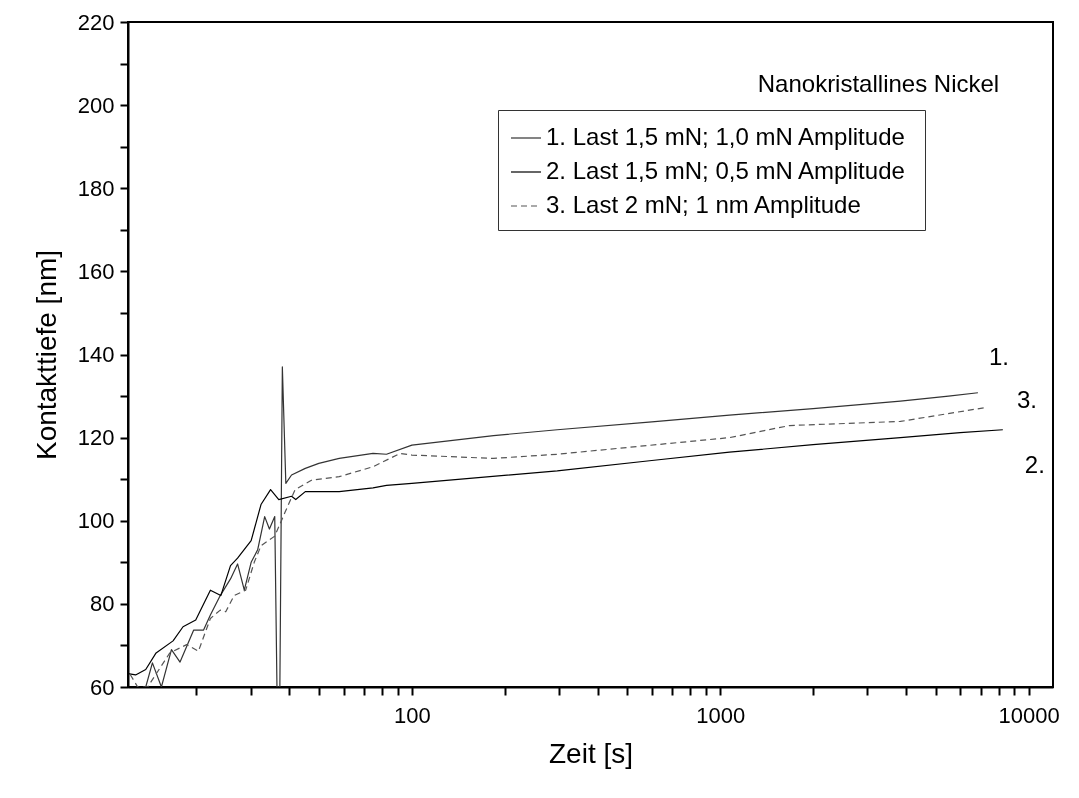 This screenshot has height=798, width=1079. What do you see at coordinates (96, 521) in the screenshot?
I see `y-tick-label: 100` at bounding box center [96, 521].